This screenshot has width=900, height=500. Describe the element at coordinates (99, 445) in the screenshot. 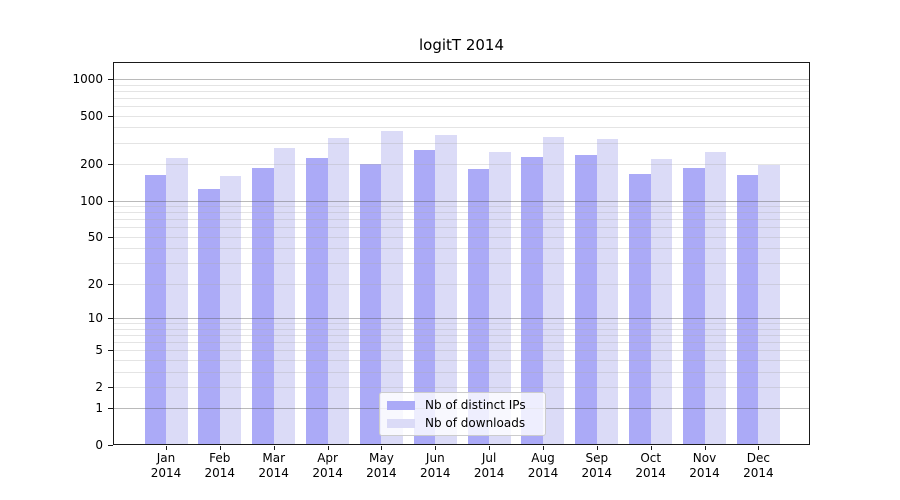

I see `y-tick-label-0: 0` at that location.